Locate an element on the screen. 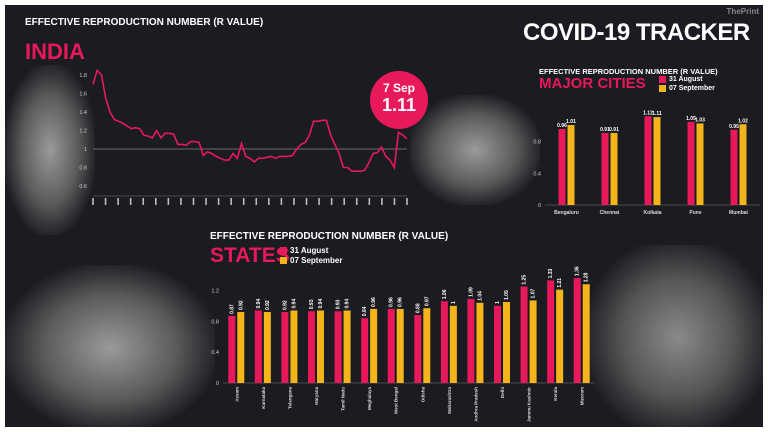 This screenshot has height=432, width=768. india-r-line is located at coordinates (250, 120).